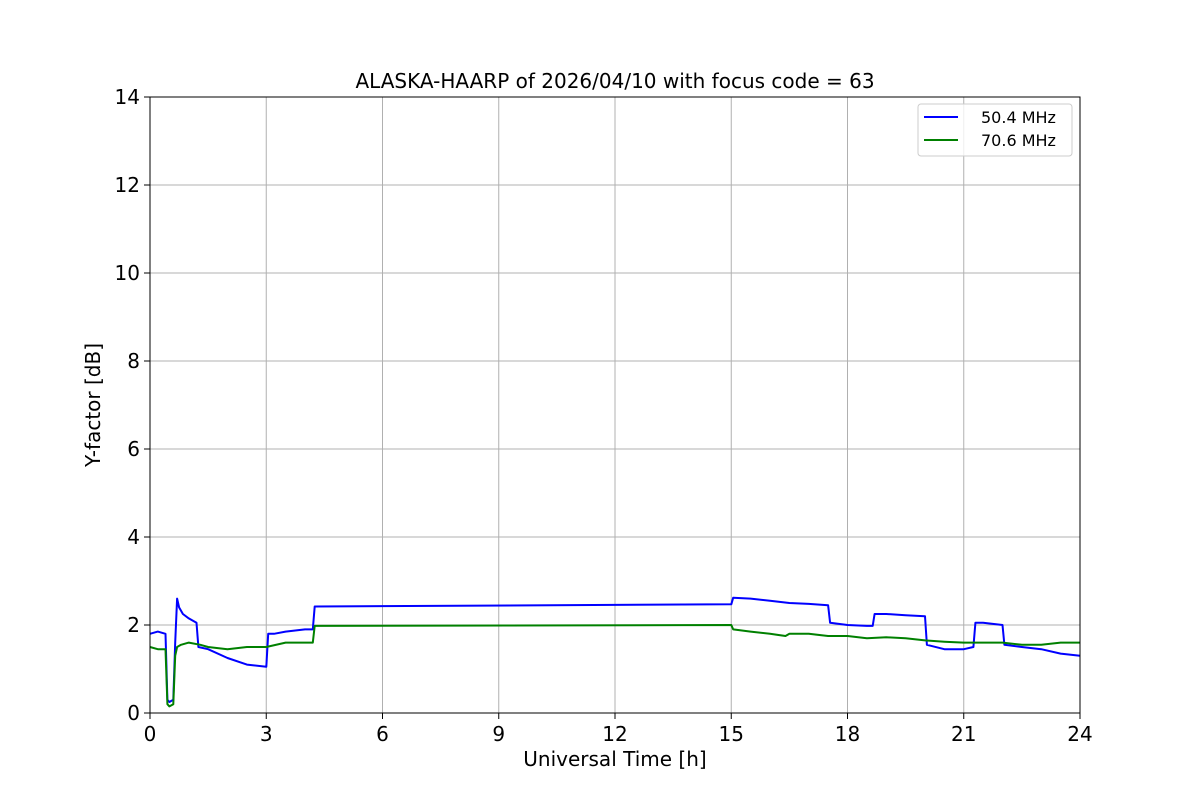 This screenshot has height=800, width=1200. I want to click on y-tick-label: 8, so click(133, 361).